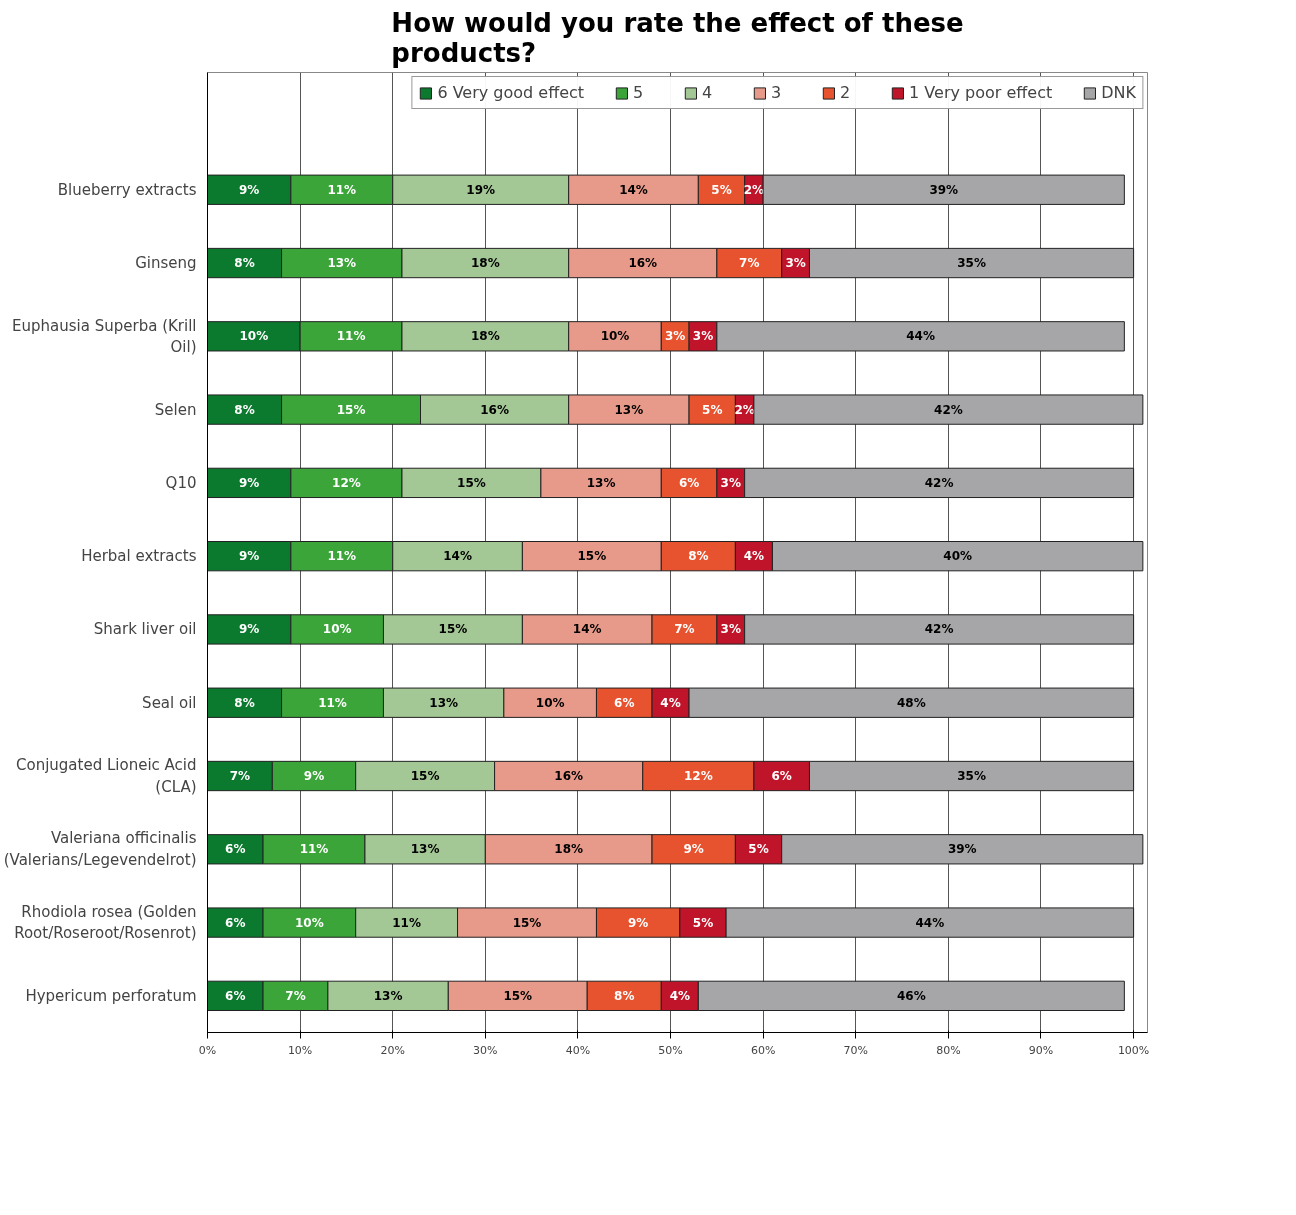  I want to click on legend-label: 2, so click(846, 92).